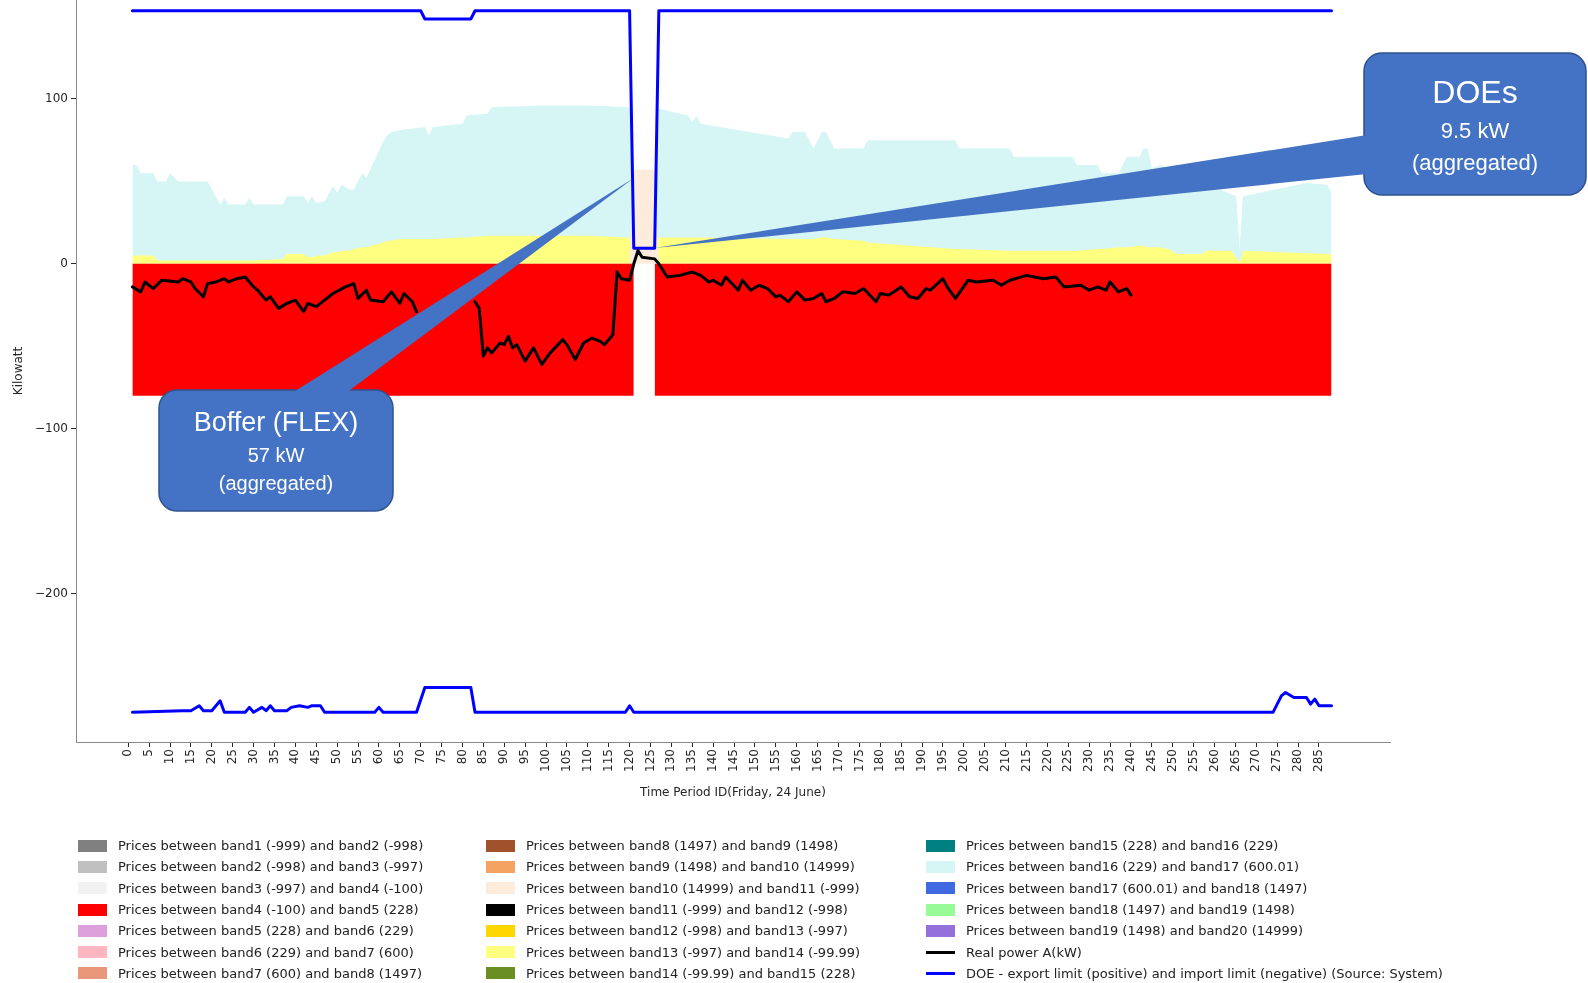  I want to click on legend-label: DOE - export limit (positive) and import limit (negative) (Source: System), so click(1204, 973).